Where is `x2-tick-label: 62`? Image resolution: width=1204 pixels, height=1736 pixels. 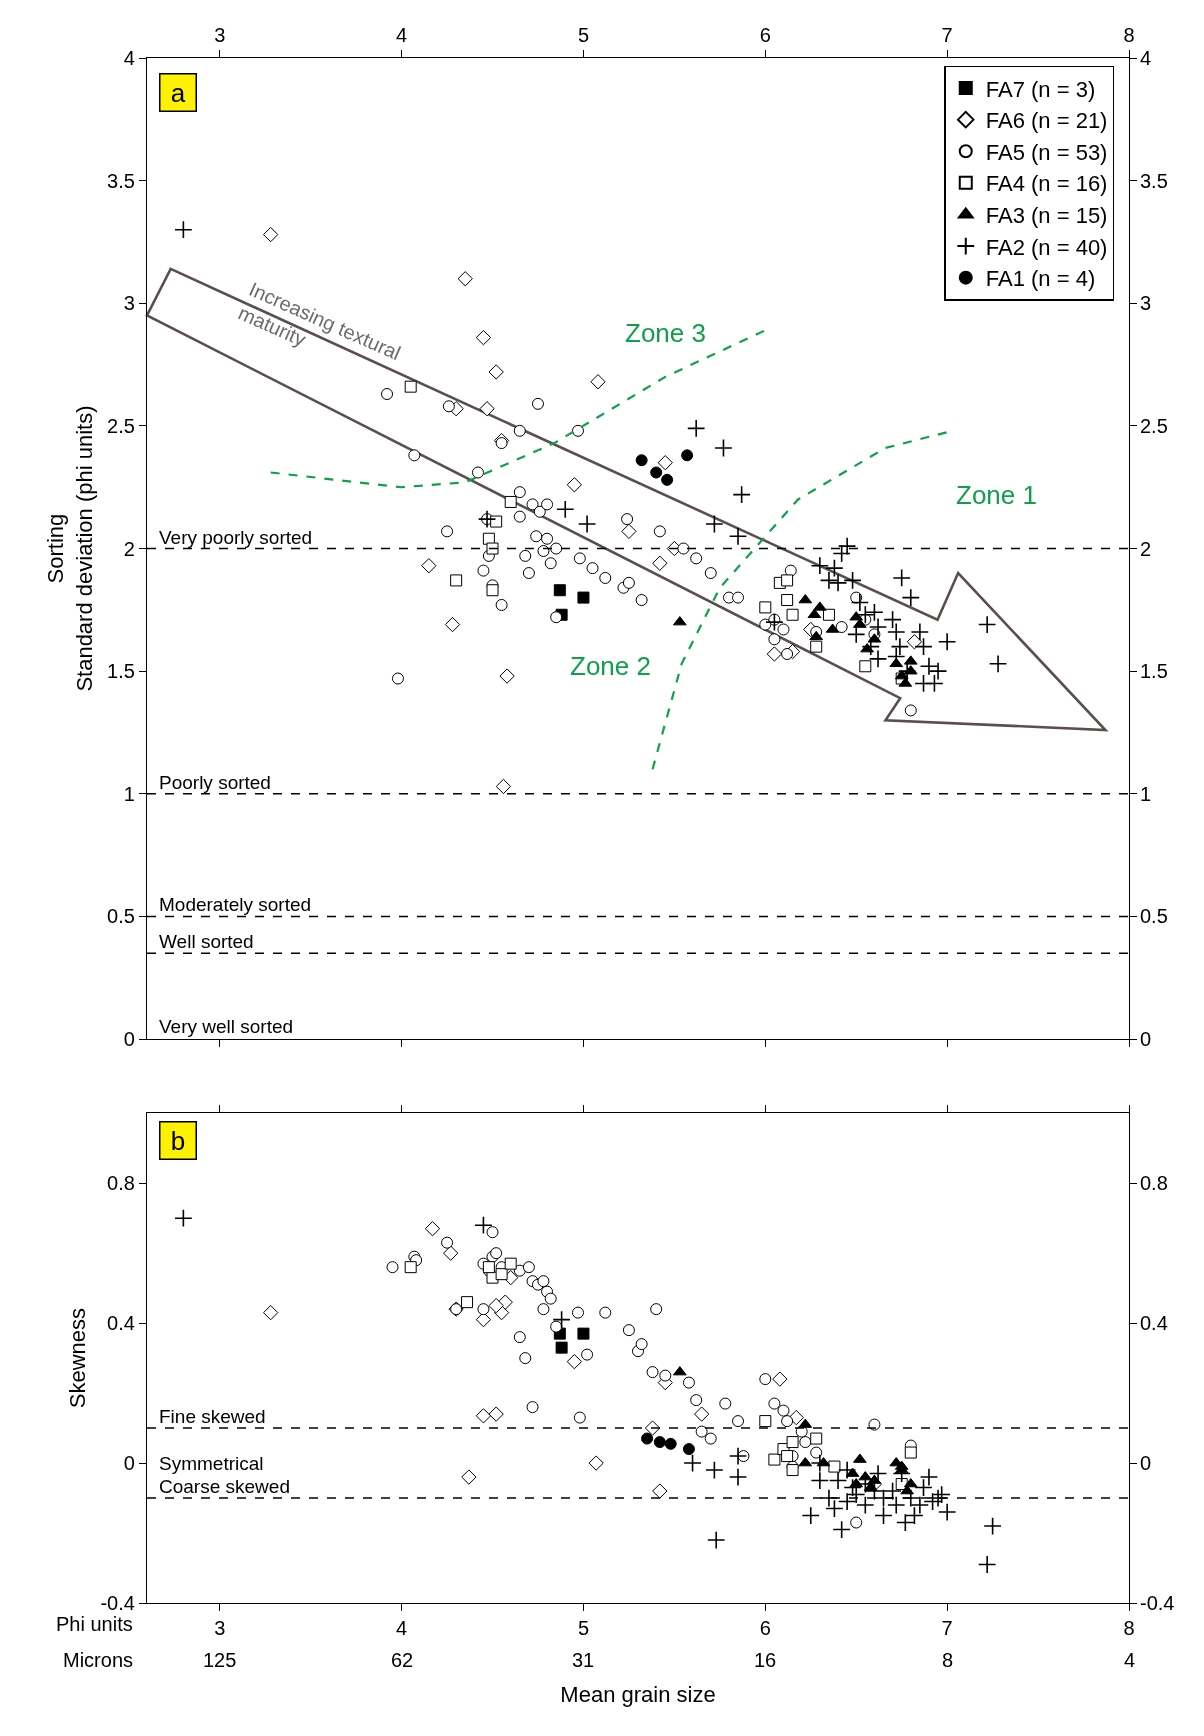
x2-tick-label: 62 is located at coordinates (402, 1660).